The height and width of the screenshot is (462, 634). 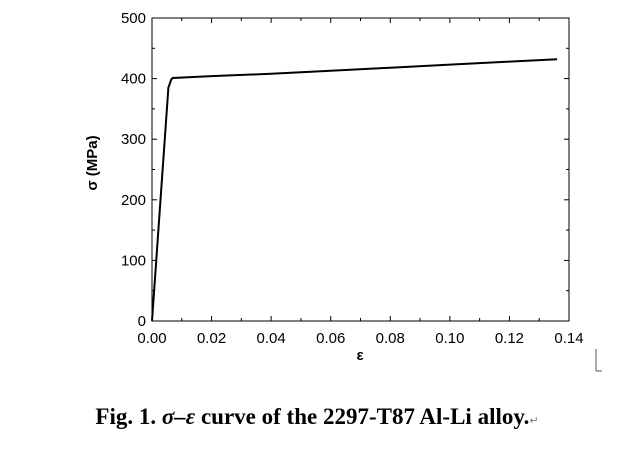 I want to click on x-axis-title: ε, so click(x=359, y=355).